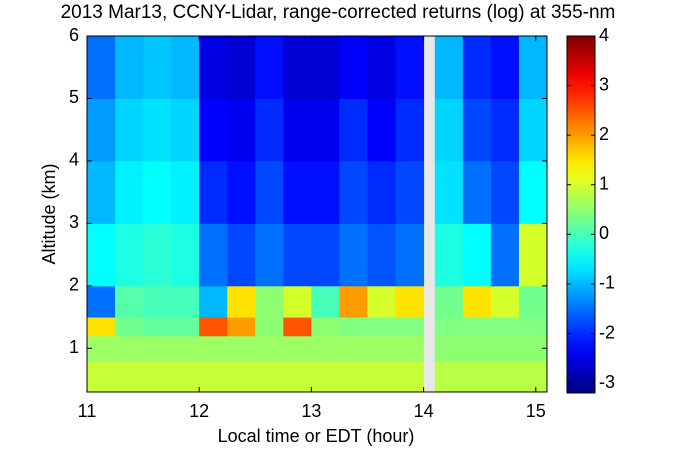 The width and height of the screenshot is (681, 451). Describe the element at coordinates (604, 84) in the screenshot. I see `colorbar-tick-label: 3` at that location.